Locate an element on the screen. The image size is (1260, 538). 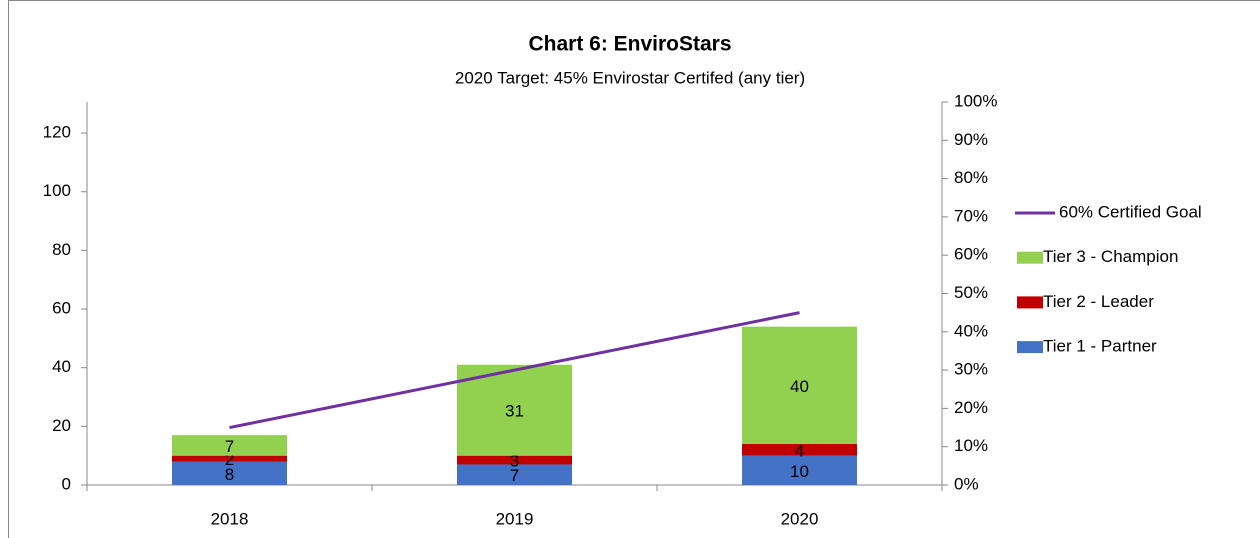
line-series is located at coordinates (514, 370).